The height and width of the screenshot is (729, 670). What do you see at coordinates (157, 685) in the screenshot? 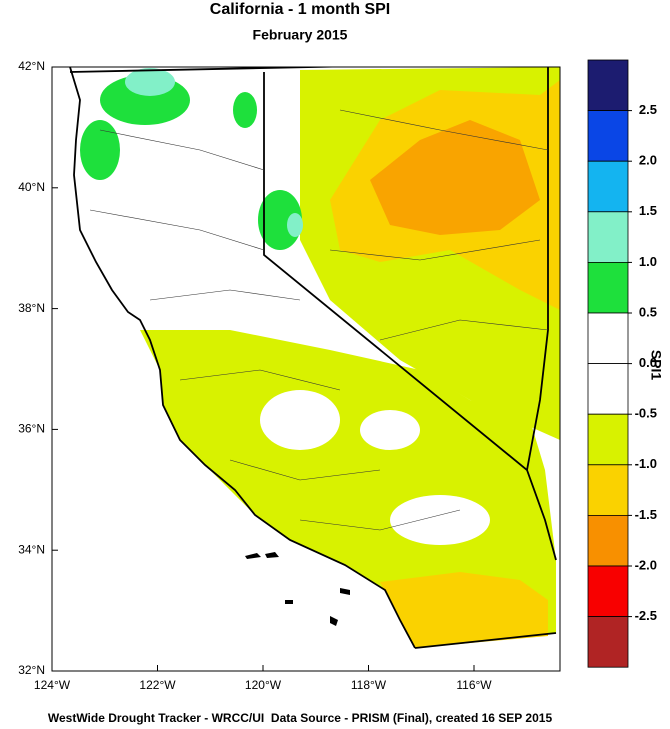
I see `lon-label: 122°W` at bounding box center [157, 685].